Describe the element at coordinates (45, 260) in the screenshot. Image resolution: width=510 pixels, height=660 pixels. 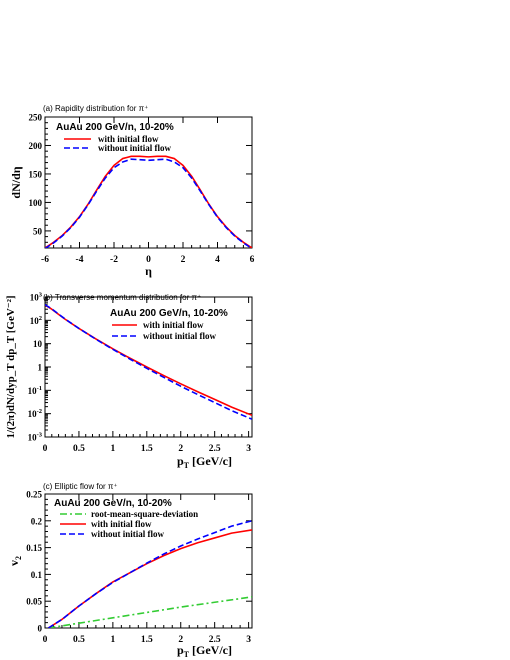
I see `x-tick-label: -6` at that location.